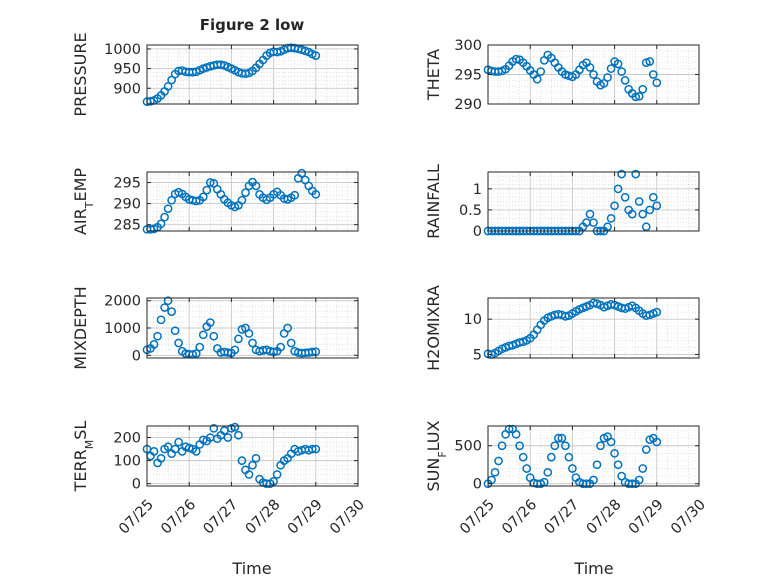 The image size is (778, 583). What do you see at coordinates (127, 226) in the screenshot?
I see `y-tick-label: 285` at bounding box center [127, 226].